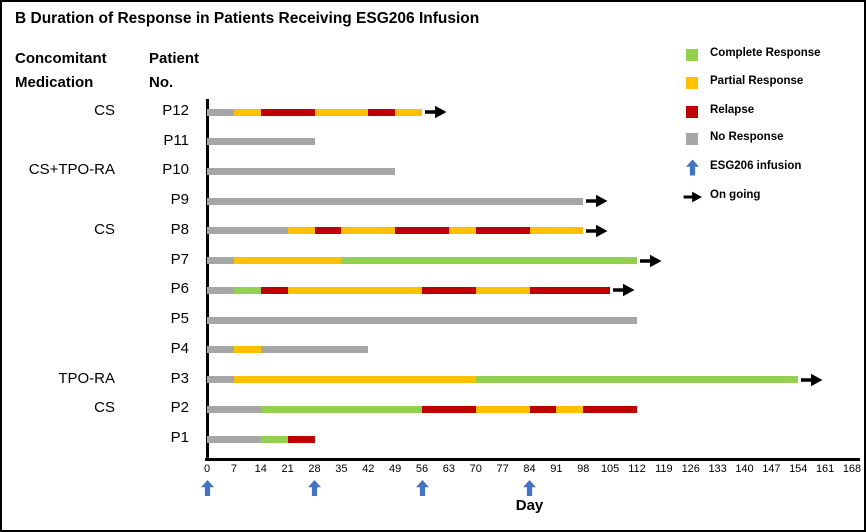 This screenshot has height=532, width=866. What do you see at coordinates (161, 82) in the screenshot?
I see `column-header-no: No.` at bounding box center [161, 82].